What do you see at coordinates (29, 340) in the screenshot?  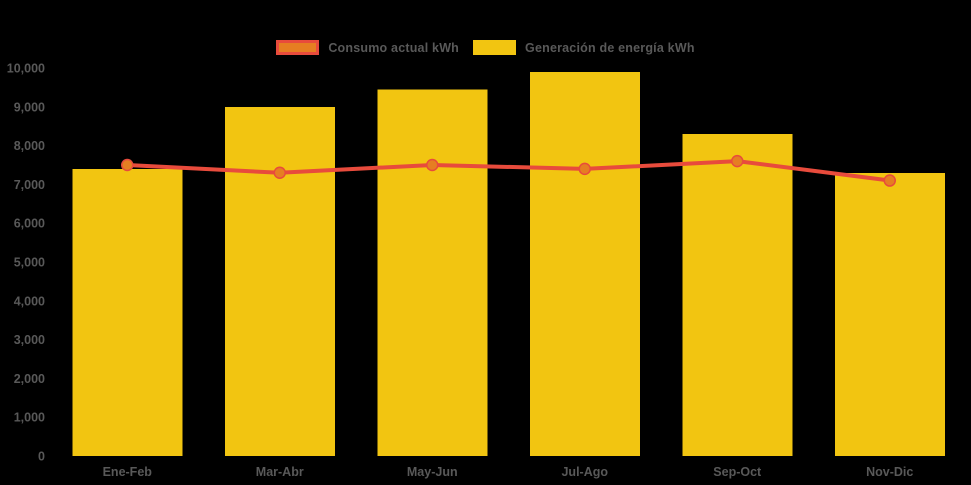 I see `y-tick-label: 3,000` at bounding box center [29, 340].